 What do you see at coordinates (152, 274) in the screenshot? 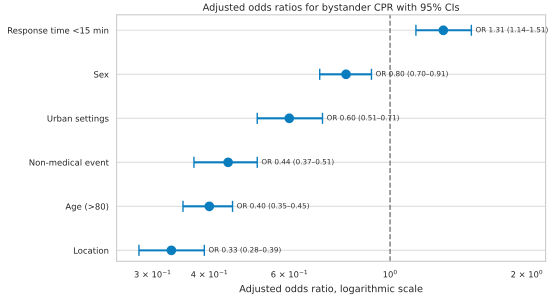
I see `x-tick-label: 3 × 10$^{−1}$` at bounding box center [152, 274].